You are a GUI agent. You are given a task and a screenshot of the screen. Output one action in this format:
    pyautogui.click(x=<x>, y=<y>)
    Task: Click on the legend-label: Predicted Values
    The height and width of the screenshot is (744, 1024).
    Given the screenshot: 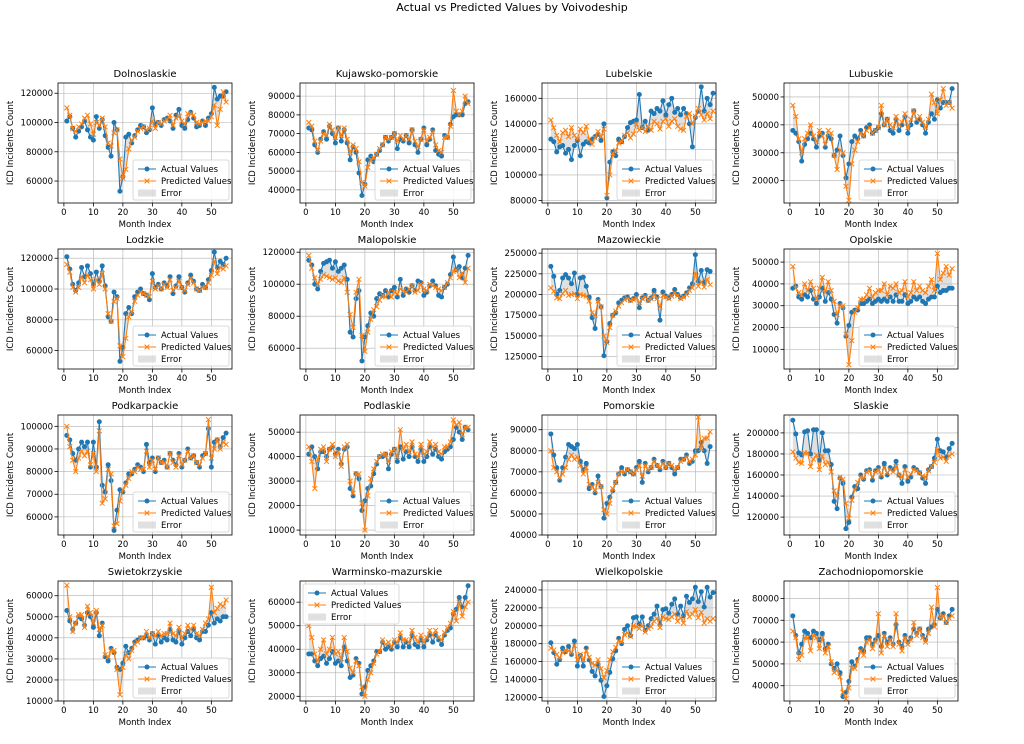 What is the action you would take?
    pyautogui.click(x=366, y=606)
    